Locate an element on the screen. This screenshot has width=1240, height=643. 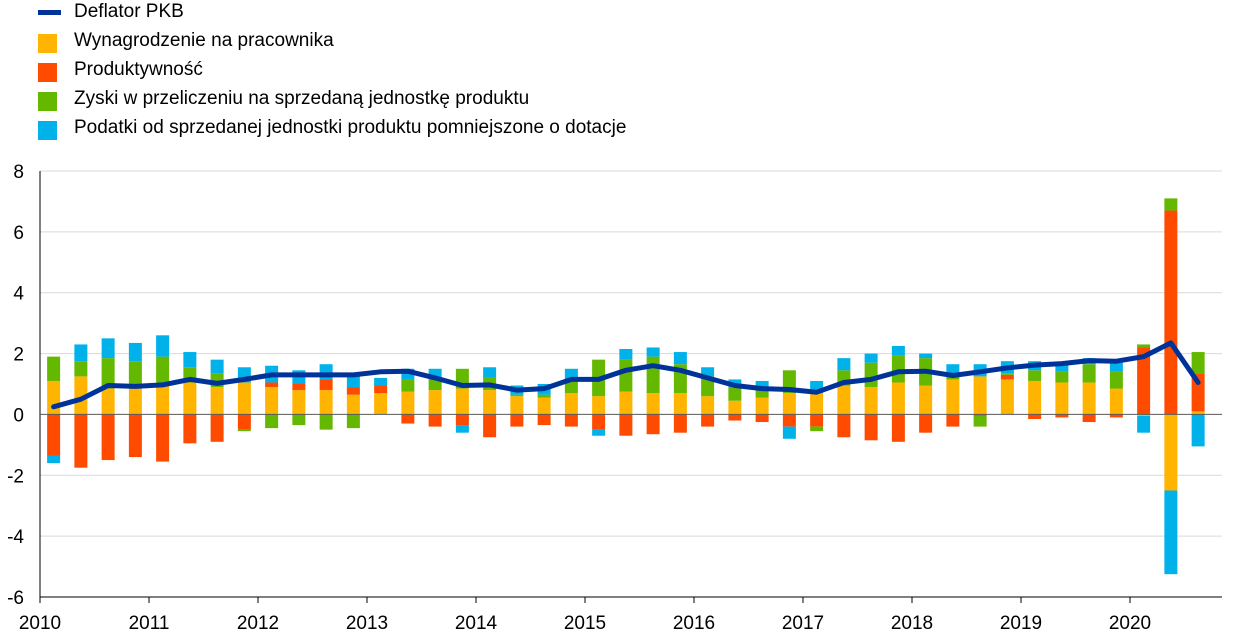
x-tick-label: 2016 is located at coordinates (694, 623).